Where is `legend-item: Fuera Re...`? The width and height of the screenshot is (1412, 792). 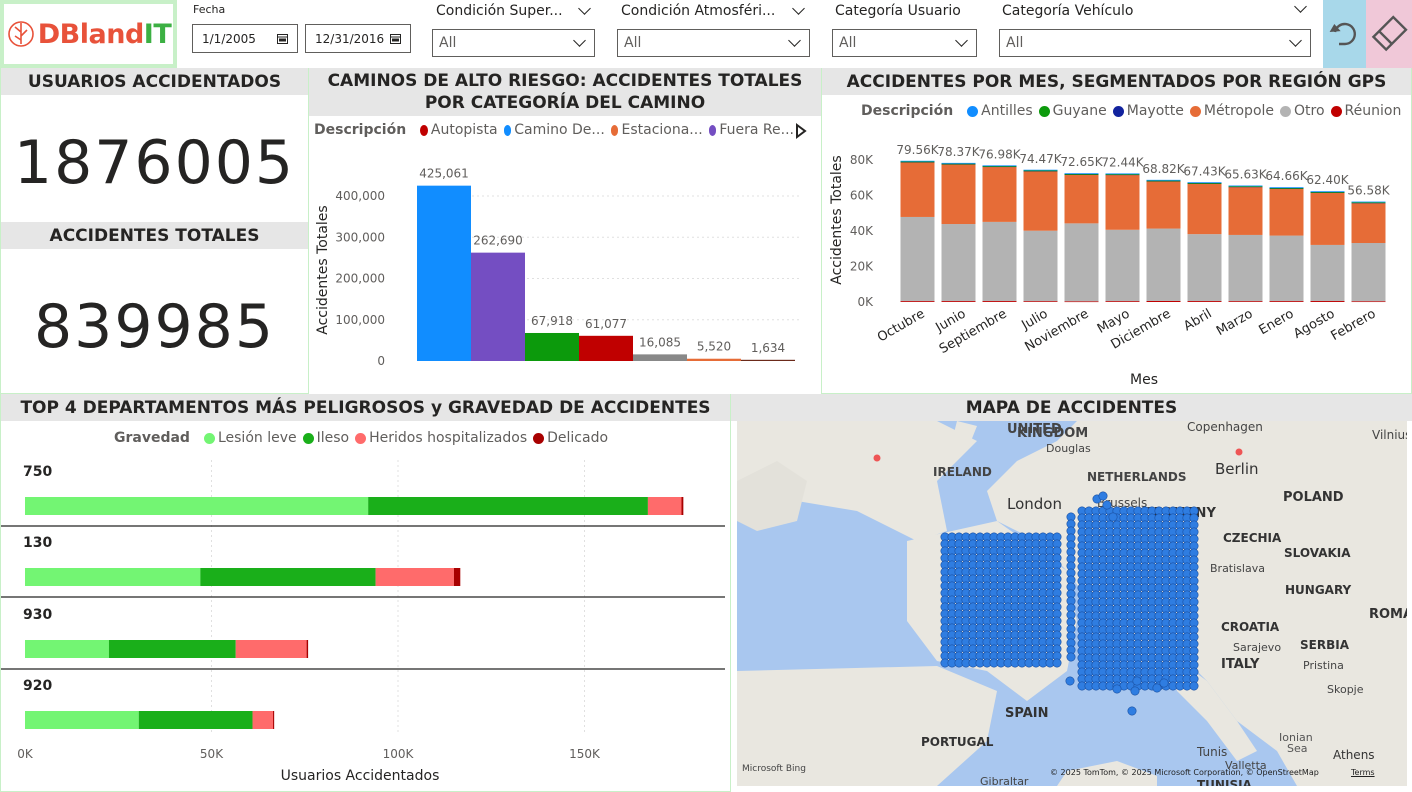 legend-item: Fuera Re... is located at coordinates (756, 130).